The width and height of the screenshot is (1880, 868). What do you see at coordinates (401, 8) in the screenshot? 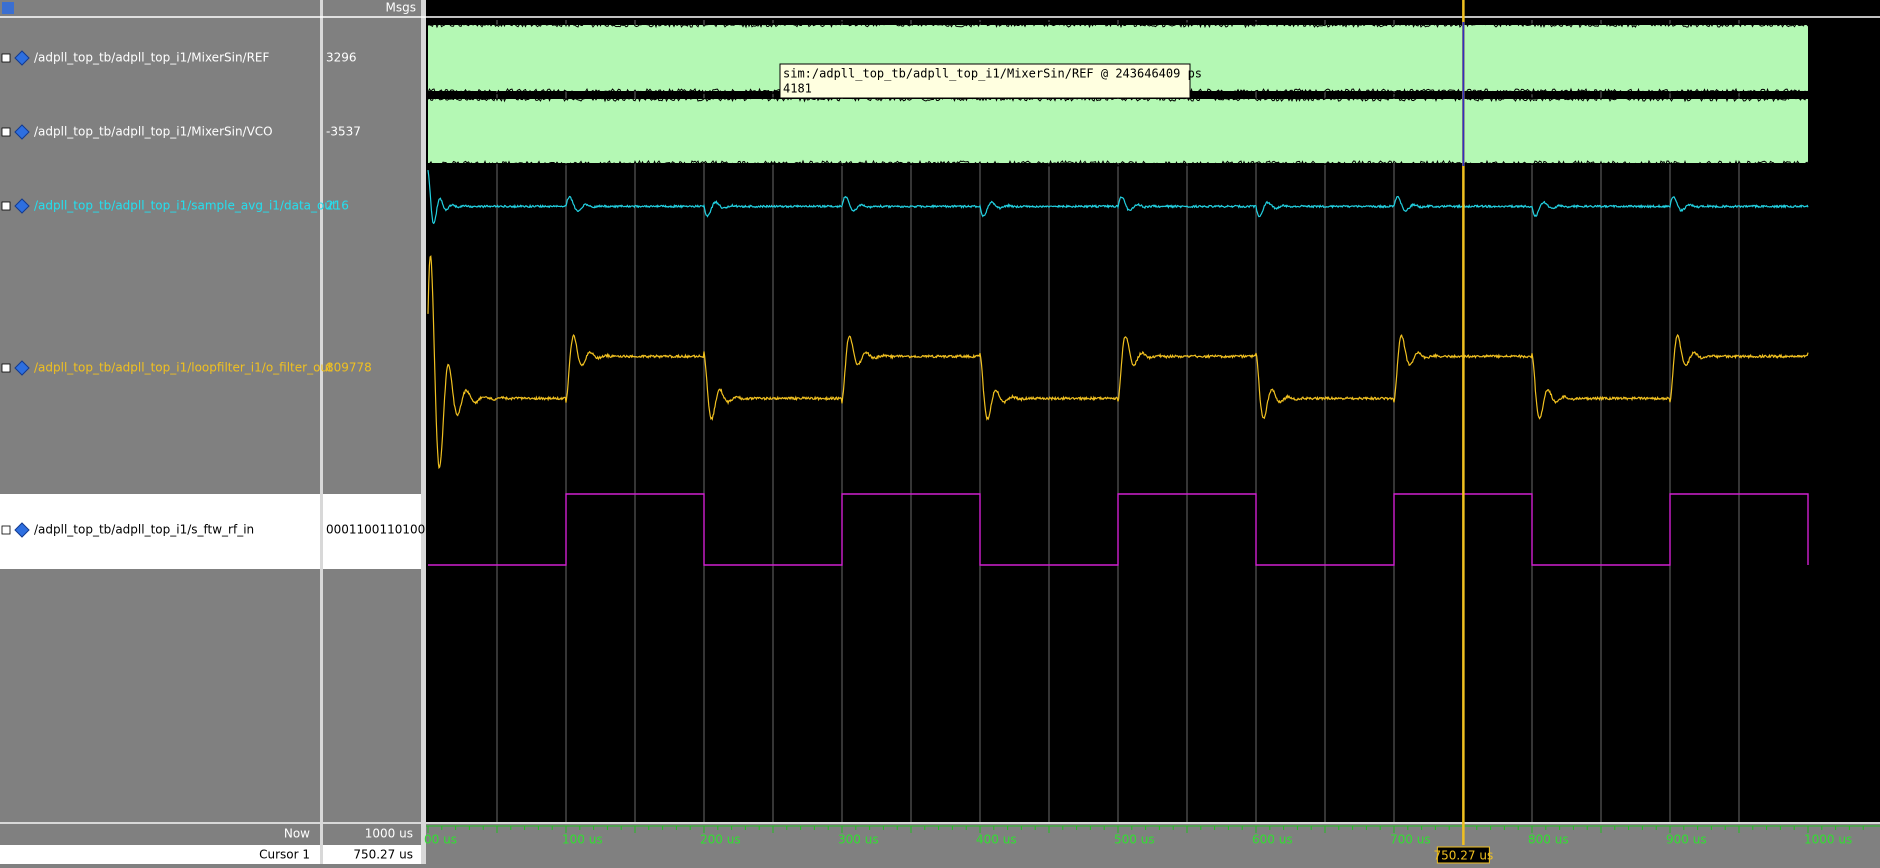
I see `values-header: Msgs` at bounding box center [401, 8].